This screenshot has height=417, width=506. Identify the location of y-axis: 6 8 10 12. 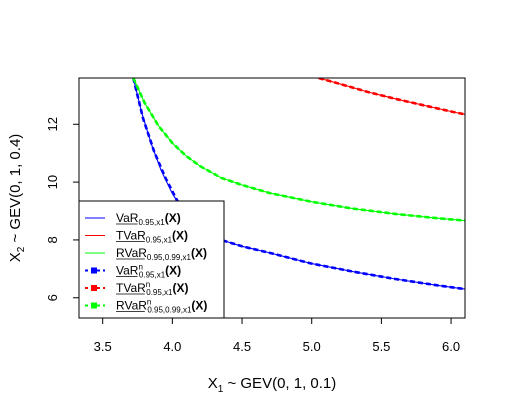
(62, 209).